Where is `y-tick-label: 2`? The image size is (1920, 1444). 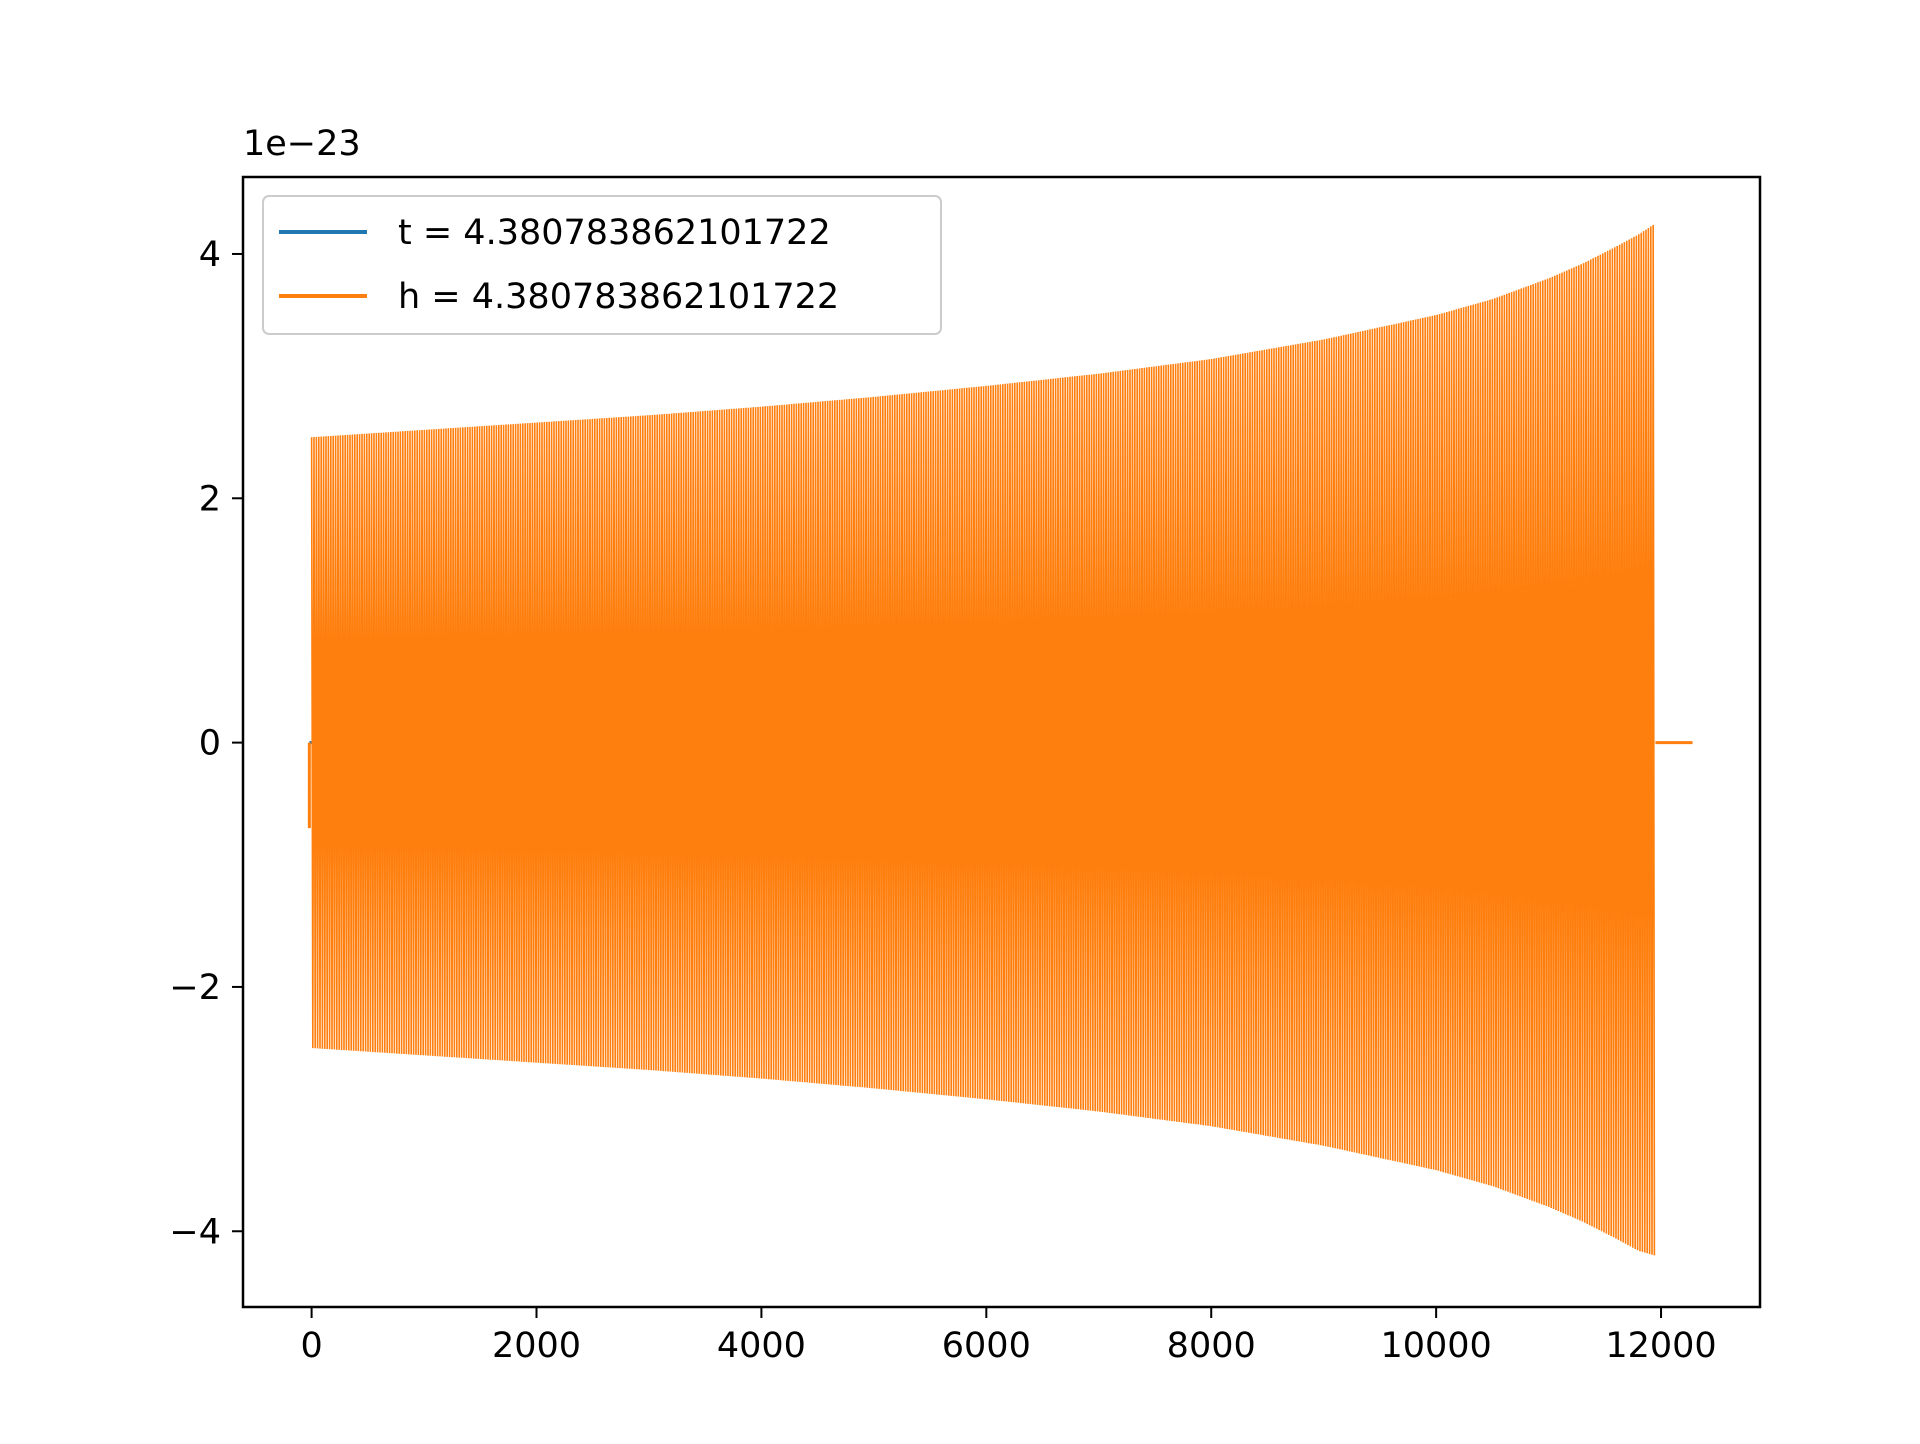 y-tick-label: 2 is located at coordinates (210, 499).